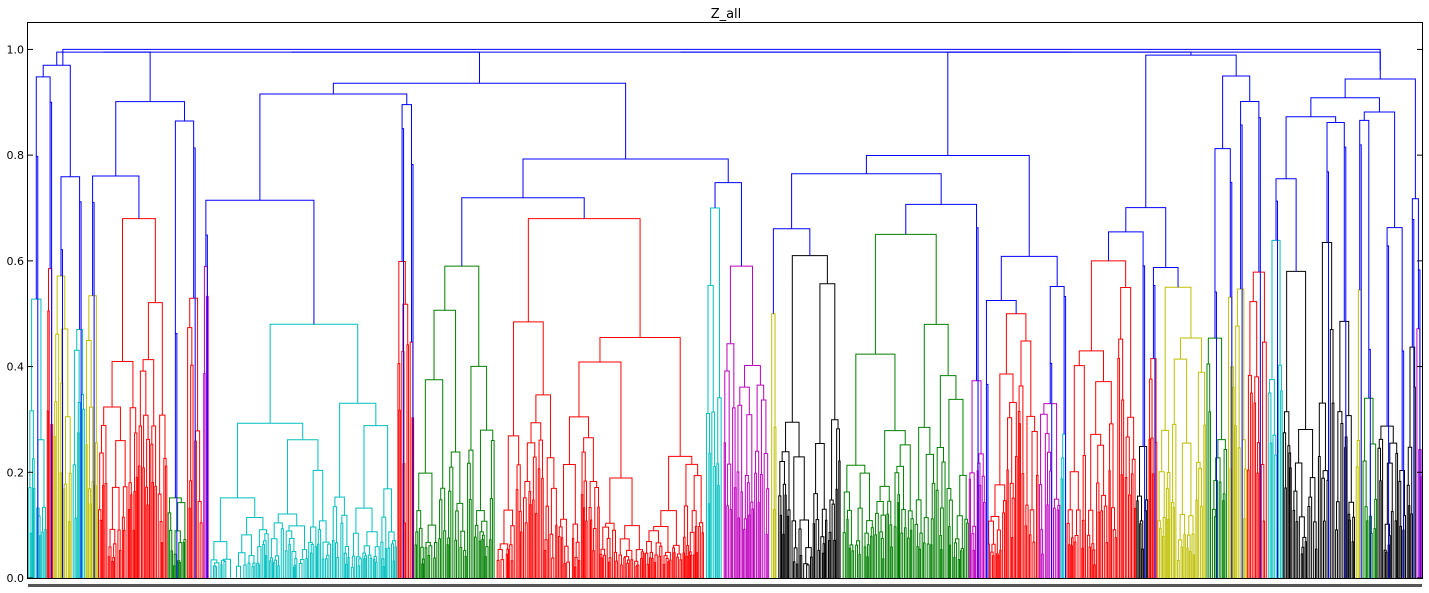 The image size is (1429, 593). What do you see at coordinates (725, 585) in the screenshot?
I see `leaf-ticks` at bounding box center [725, 585].